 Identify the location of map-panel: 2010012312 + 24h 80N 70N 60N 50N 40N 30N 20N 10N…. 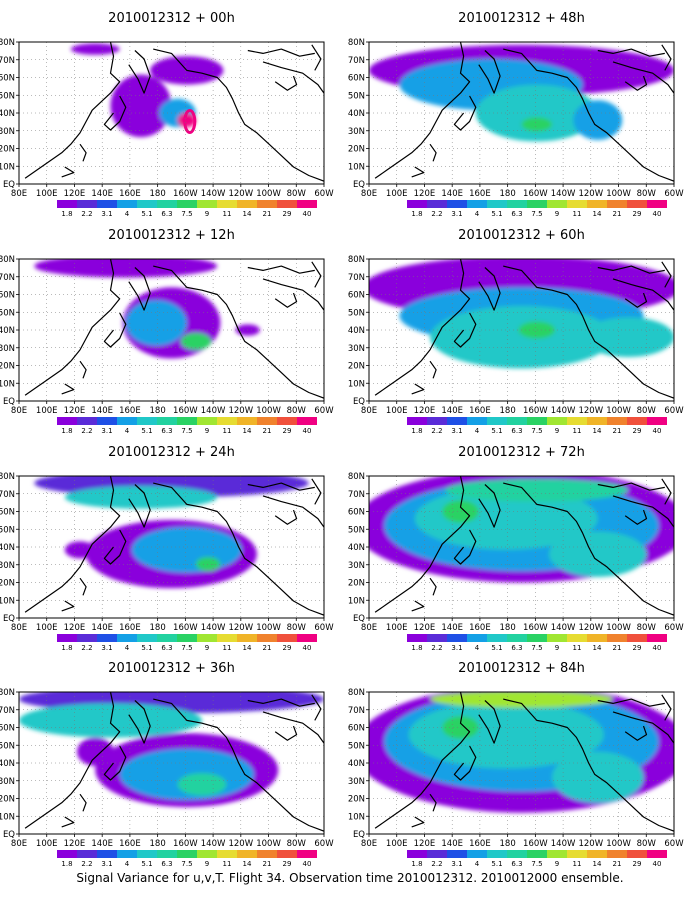
(167, 548).